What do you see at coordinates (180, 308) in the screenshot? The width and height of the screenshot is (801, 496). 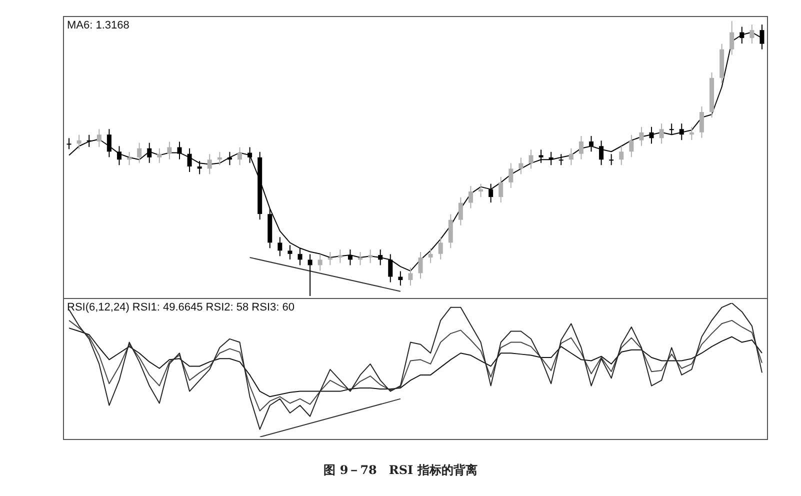 I see `annotation: RSI(6,12,24) RSI1: 49.6645 RSI2: 58 RSI3: 60` at bounding box center [180, 308].